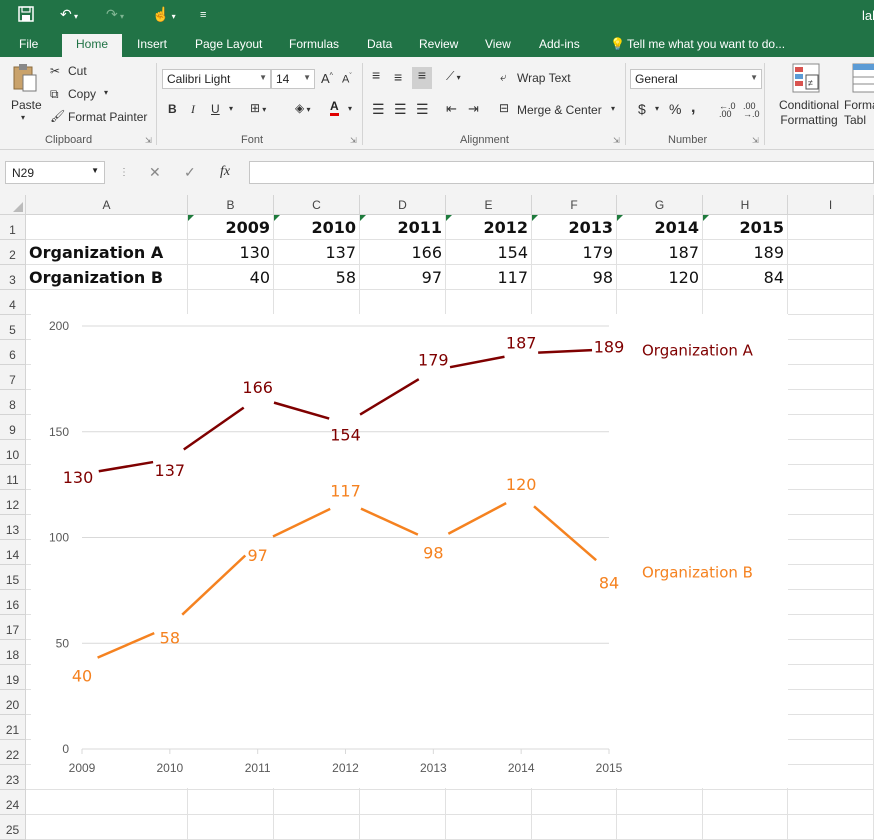 The image size is (874, 840). What do you see at coordinates (419, 227) in the screenshot?
I see `cell-d1: 2011` at bounding box center [419, 227].